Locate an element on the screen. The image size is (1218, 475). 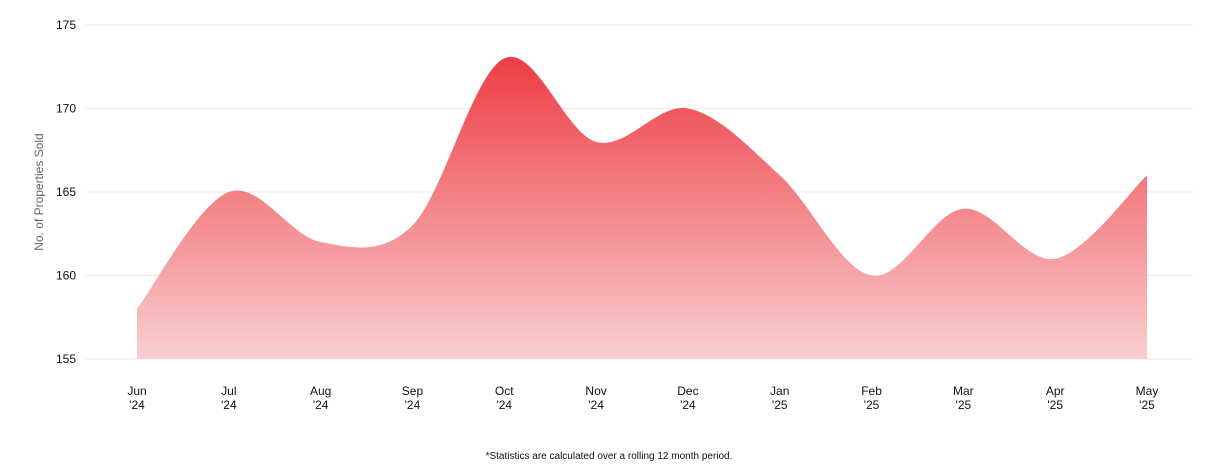
y-tick-label: 160 is located at coordinates (66, 276).